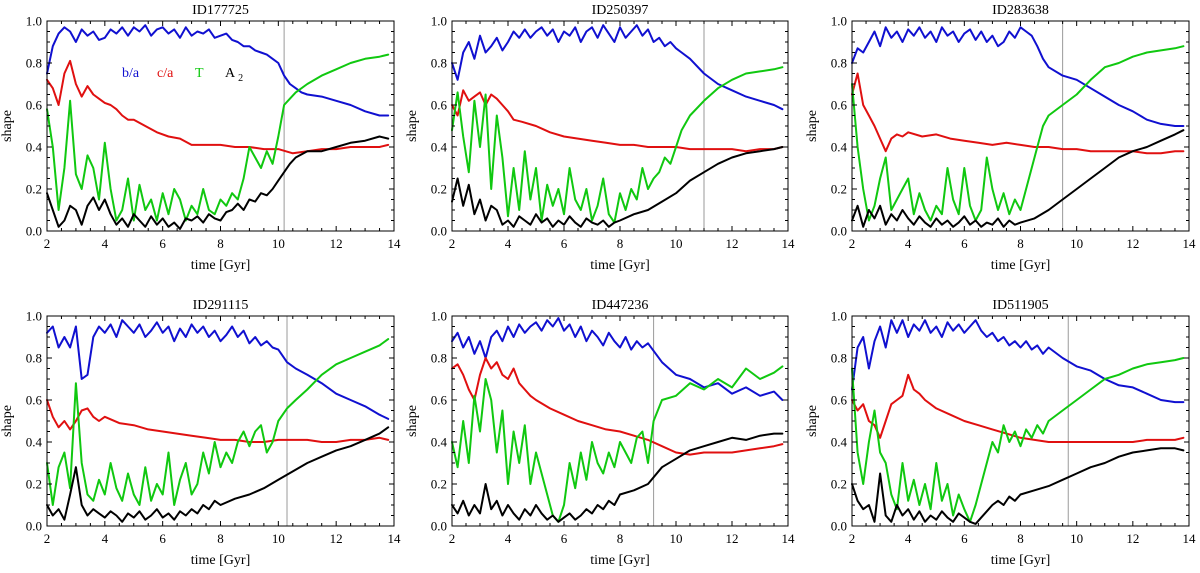 The image size is (1200, 573). Describe the element at coordinates (220, 10) in the screenshot. I see `chart-title: ID177725` at that location.